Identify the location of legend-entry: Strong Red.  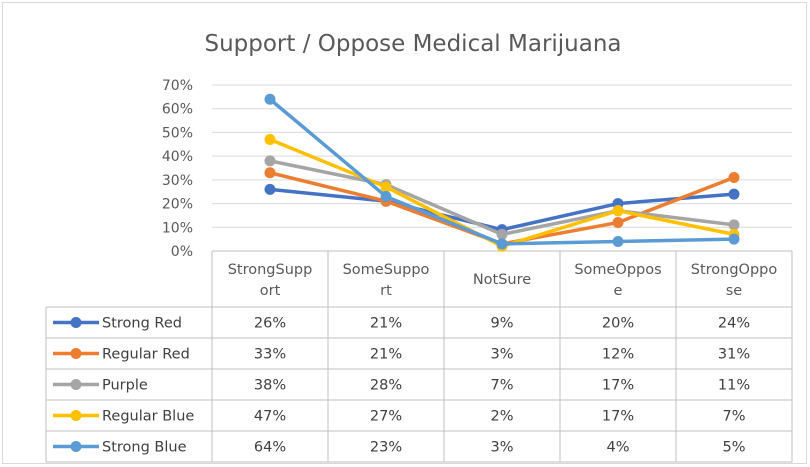
(142, 324).